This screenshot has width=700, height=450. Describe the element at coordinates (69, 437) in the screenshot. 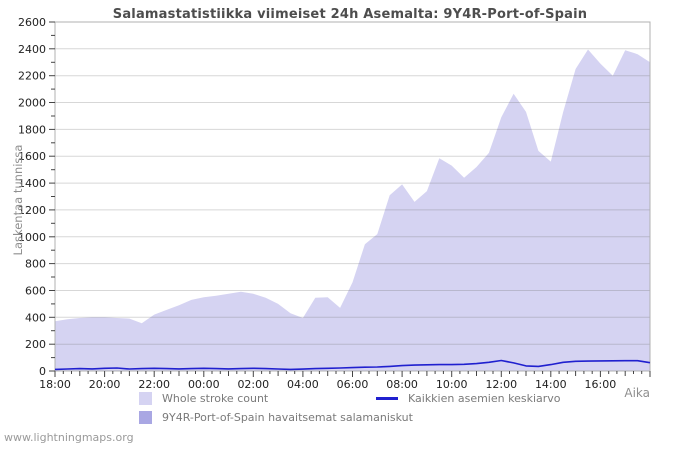

I see `watermark: www.lightningmaps.org` at that location.